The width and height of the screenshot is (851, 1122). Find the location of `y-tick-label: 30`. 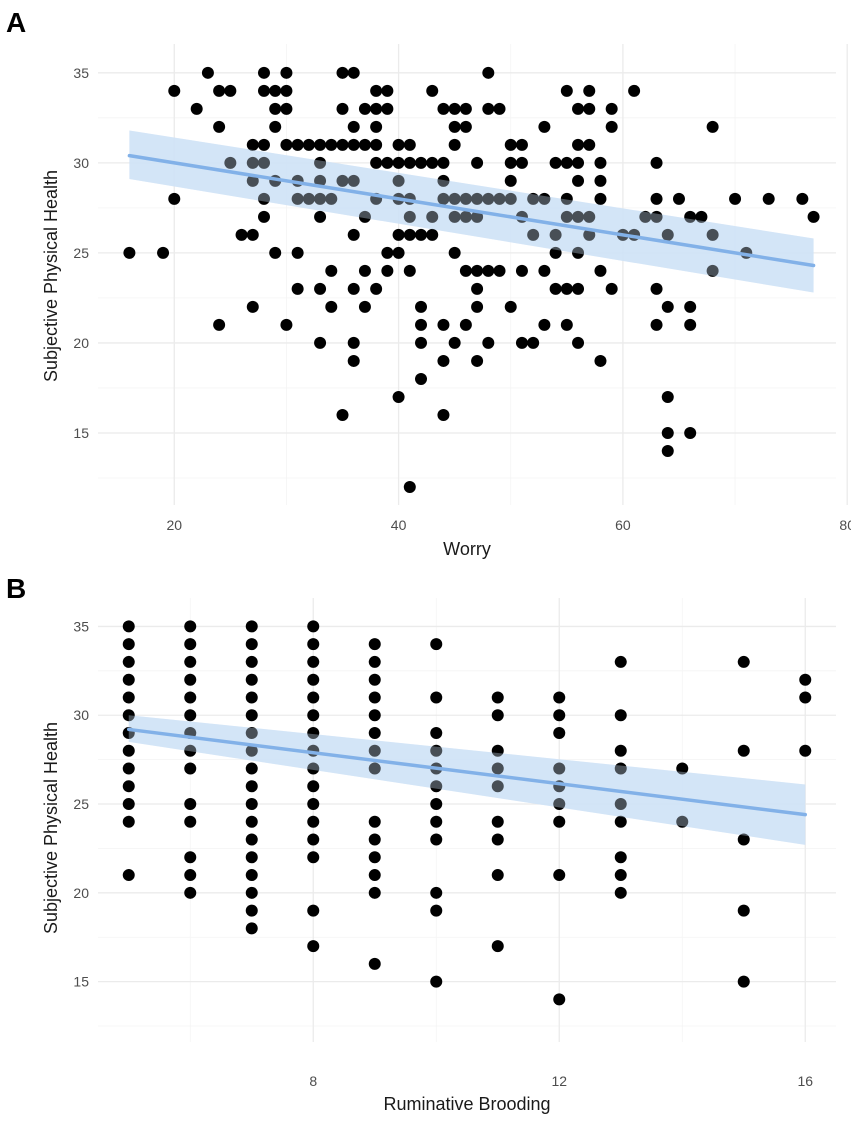

y-tick-label: 30 is located at coordinates (81, 163).